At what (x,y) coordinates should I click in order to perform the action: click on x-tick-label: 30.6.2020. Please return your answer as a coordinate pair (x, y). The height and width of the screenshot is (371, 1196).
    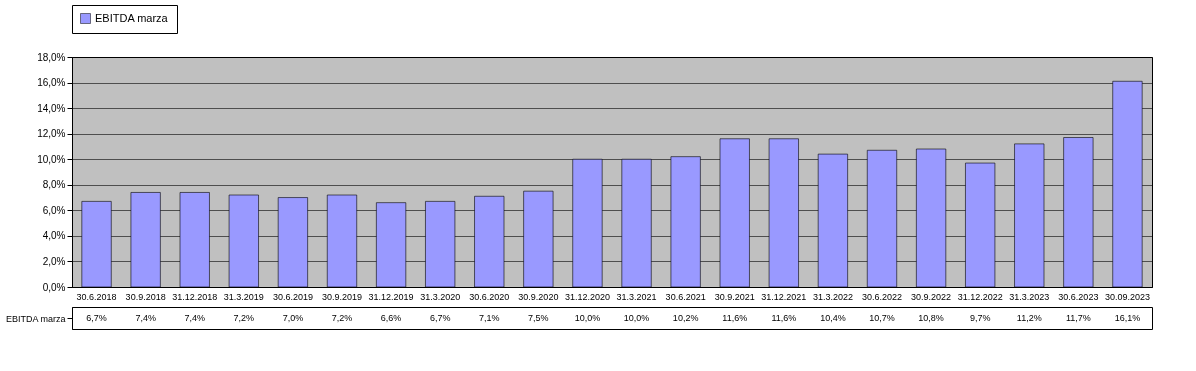
    Looking at the image, I should click on (489, 296).